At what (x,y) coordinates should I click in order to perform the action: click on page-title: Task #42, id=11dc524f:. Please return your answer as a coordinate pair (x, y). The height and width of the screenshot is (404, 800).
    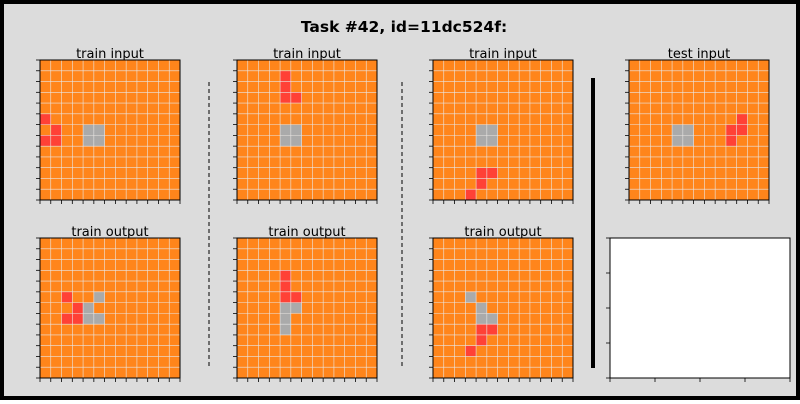
    Looking at the image, I should click on (404, 27).